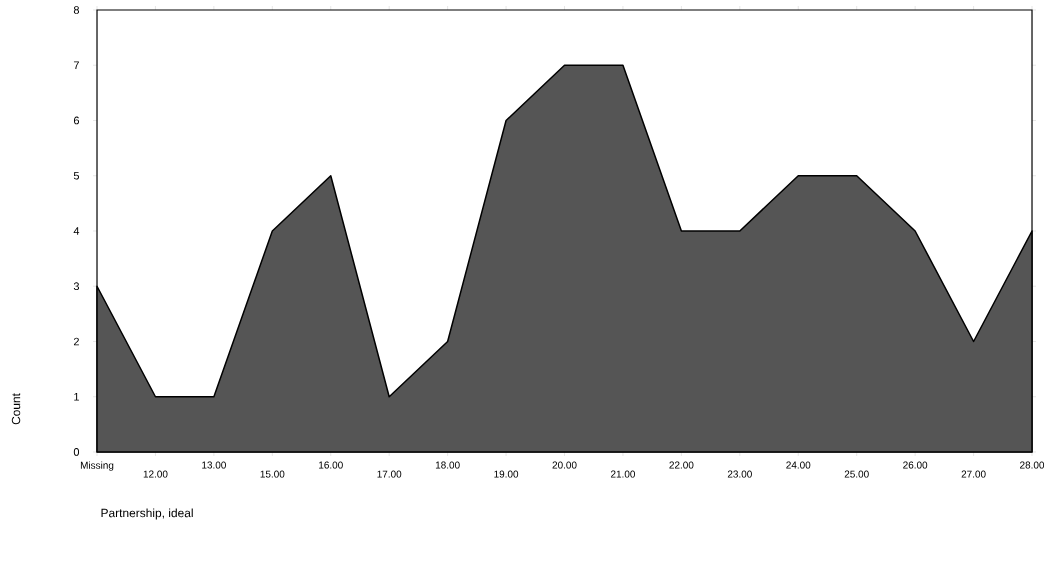 The width and height of the screenshot is (1057, 566). Describe the element at coordinates (155, 474) in the screenshot. I see `x-tick-label: 12.00` at that location.